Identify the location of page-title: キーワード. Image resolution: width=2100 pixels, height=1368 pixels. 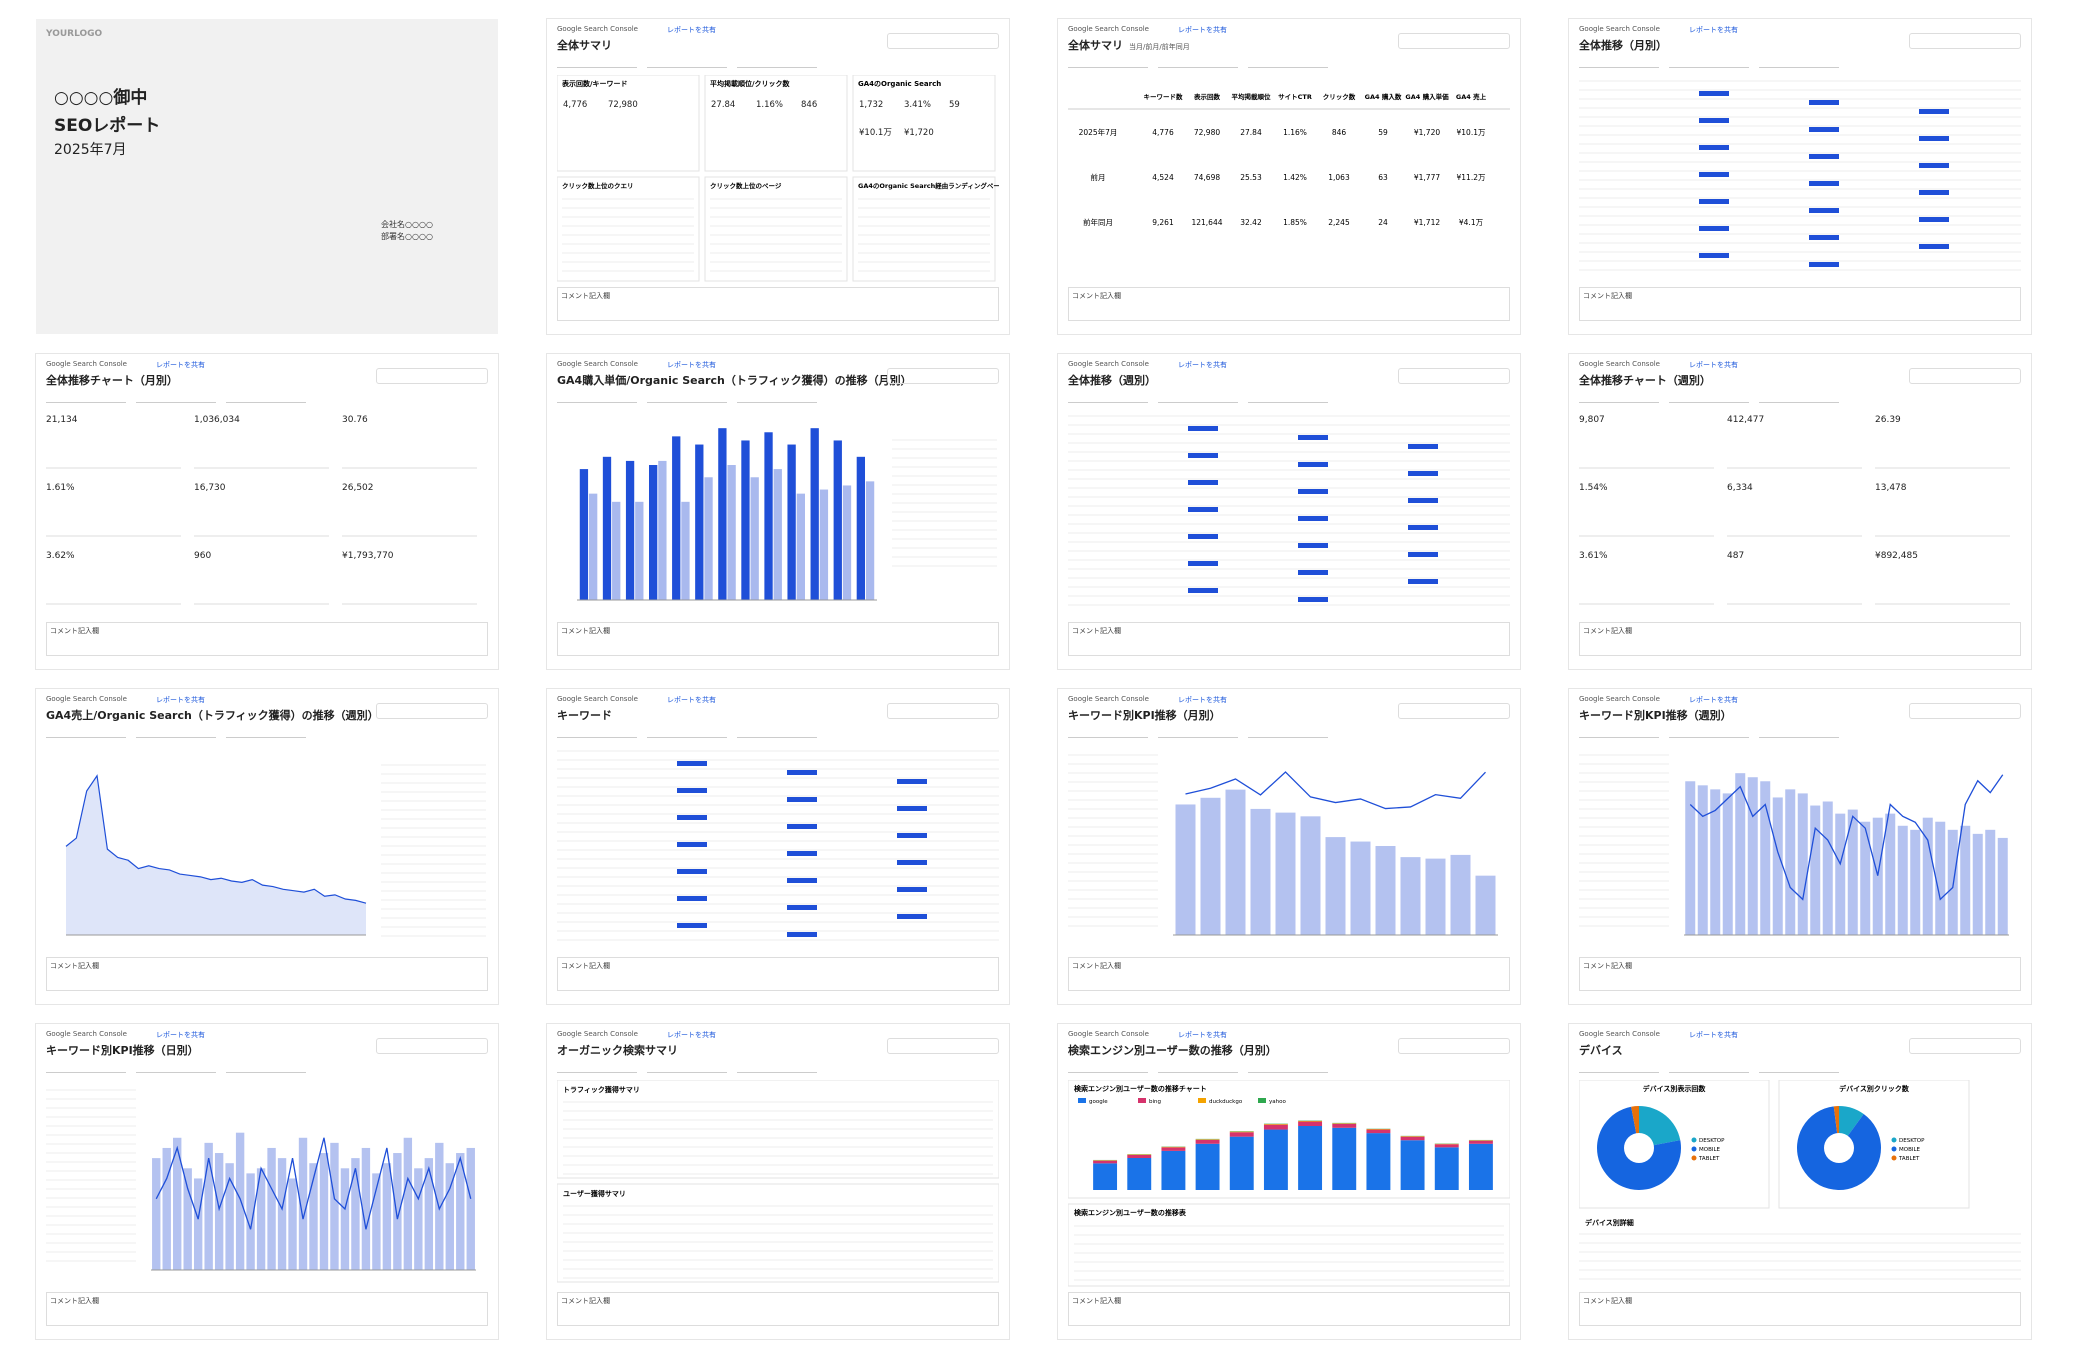
(584, 715).